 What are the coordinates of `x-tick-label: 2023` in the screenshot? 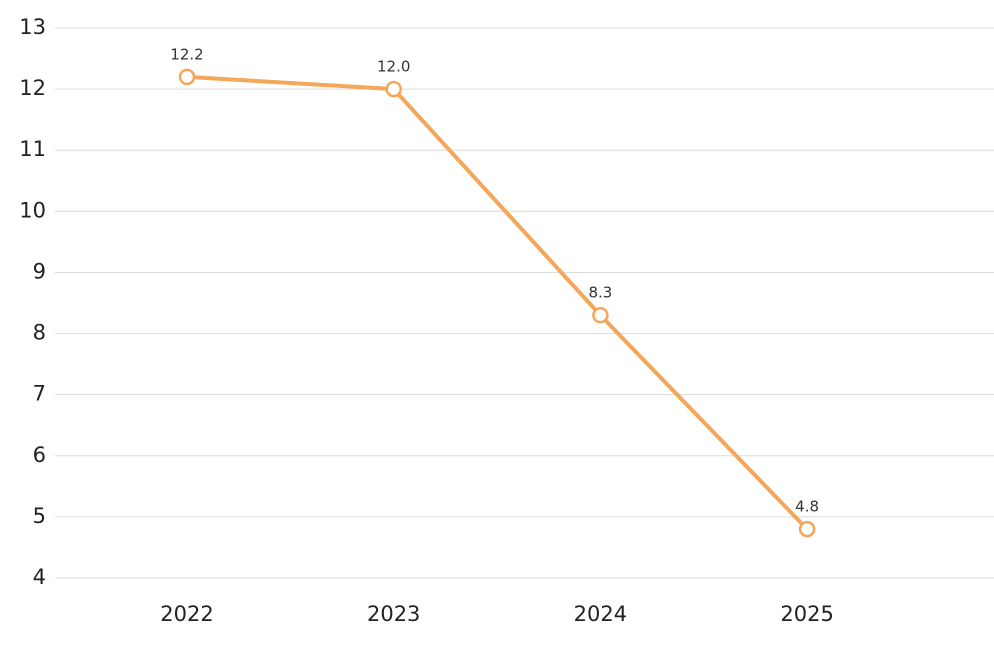 It's located at (393, 614).